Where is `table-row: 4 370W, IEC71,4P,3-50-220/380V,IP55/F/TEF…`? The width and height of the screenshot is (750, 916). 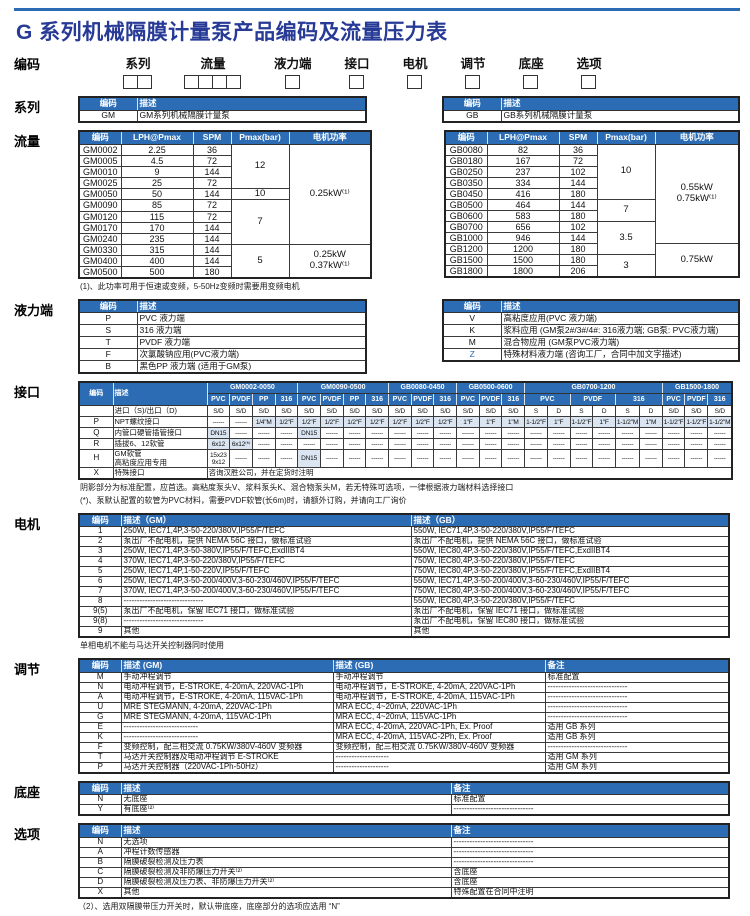
table-row: 4 370W, IEC71,4P,3-50-220/380V,IP55/F/TEF… is located at coordinates (404, 562).